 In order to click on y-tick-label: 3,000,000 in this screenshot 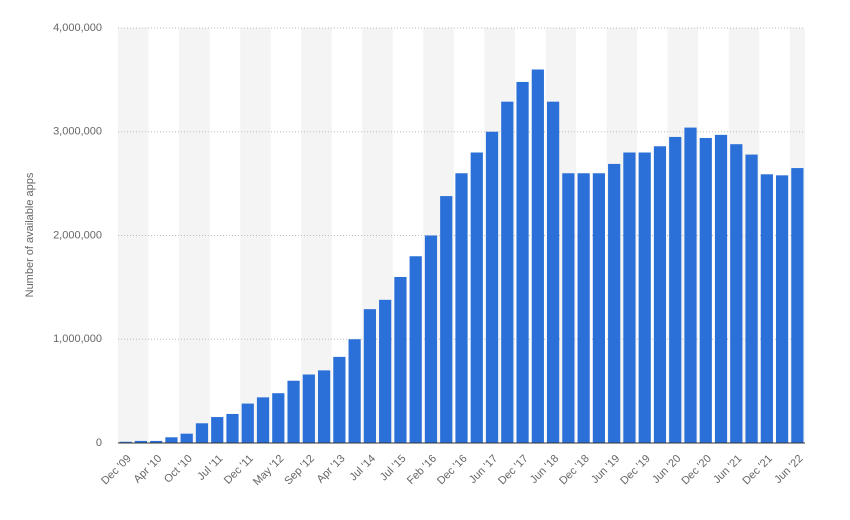, I will do `click(77, 132)`.